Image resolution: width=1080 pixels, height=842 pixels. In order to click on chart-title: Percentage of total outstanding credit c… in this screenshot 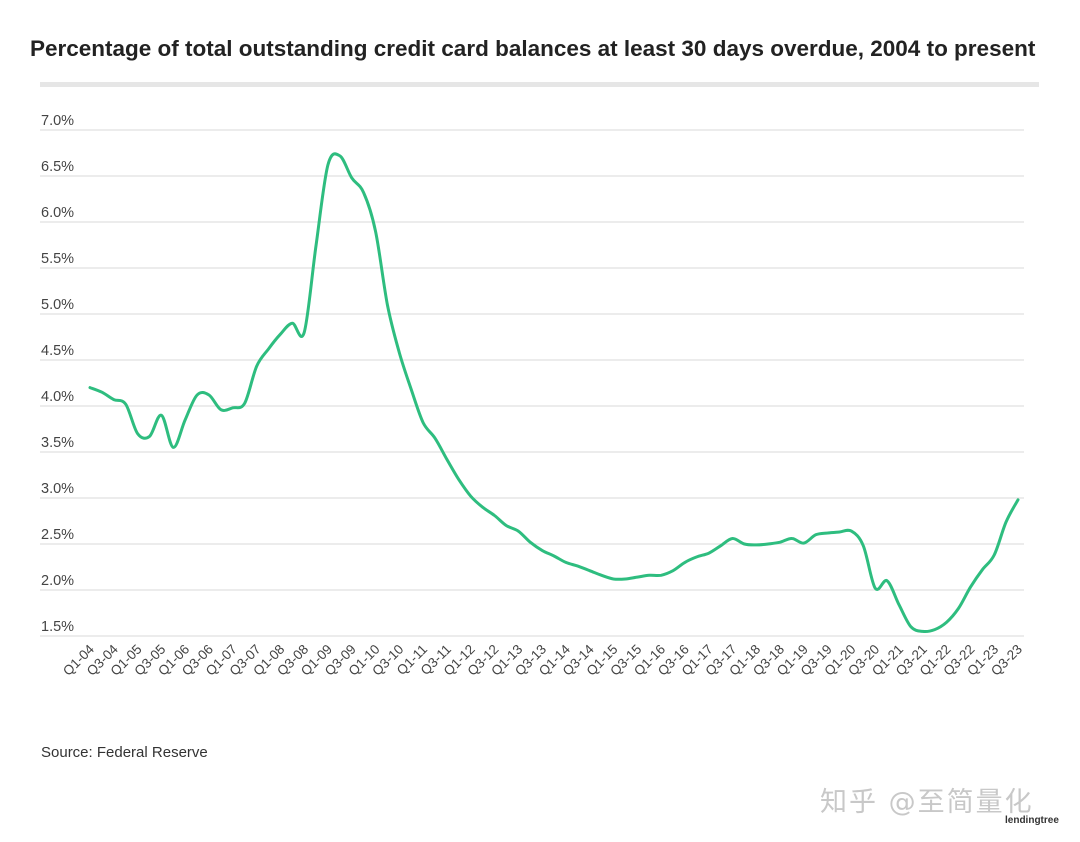, I will do `click(533, 48)`.